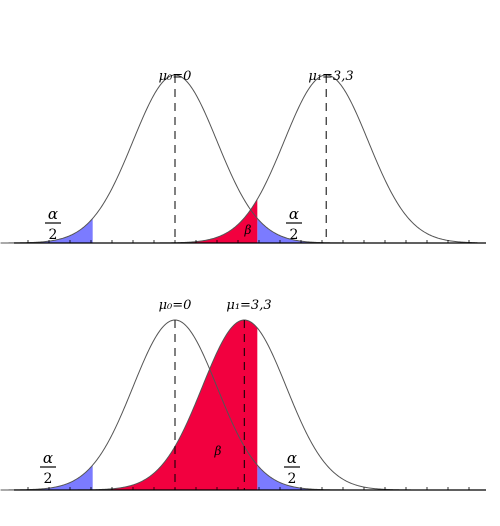 Image resolution: width=500 pixels, height=526 pixels. I want to click on bottom-alpha-left-fraction: α 2, so click(48, 468).